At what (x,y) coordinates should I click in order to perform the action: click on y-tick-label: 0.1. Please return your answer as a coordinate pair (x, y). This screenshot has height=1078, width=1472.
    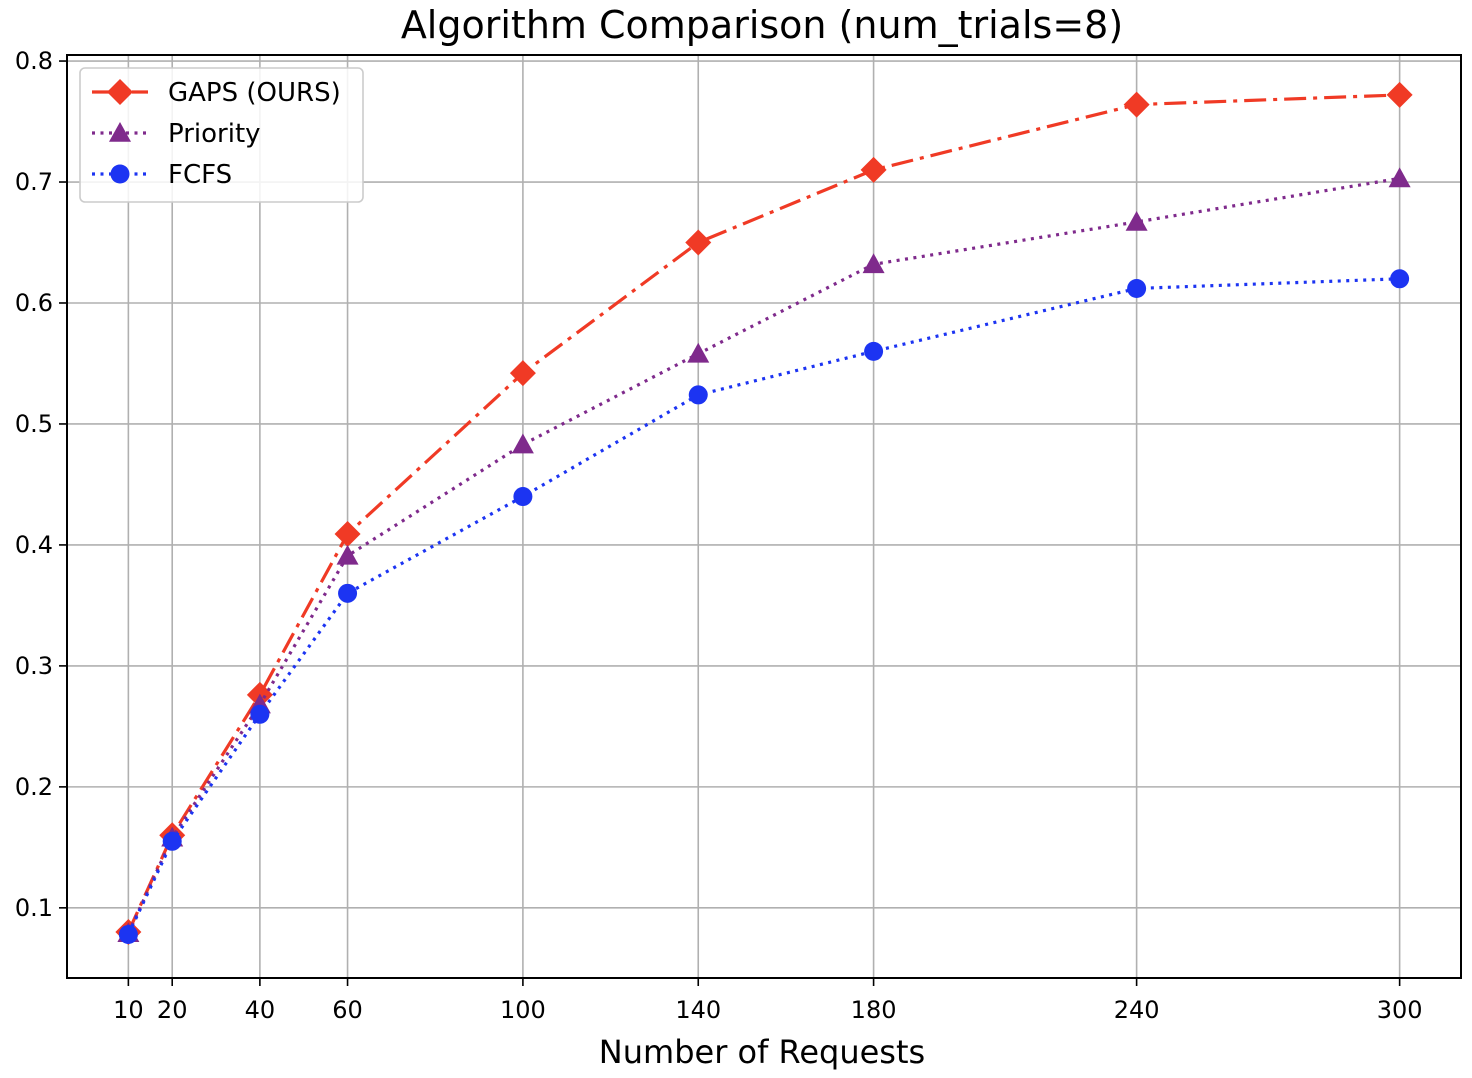
    Looking at the image, I should click on (34, 908).